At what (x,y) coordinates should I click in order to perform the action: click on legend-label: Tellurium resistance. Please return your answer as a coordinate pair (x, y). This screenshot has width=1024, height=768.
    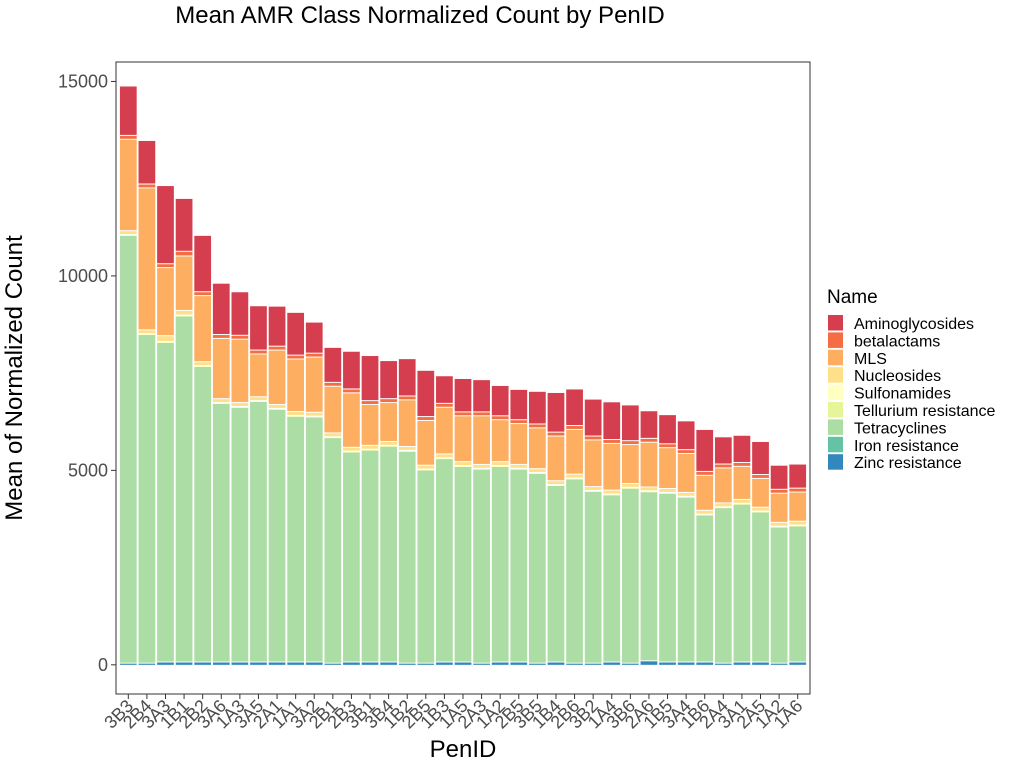
    Looking at the image, I should click on (924, 411).